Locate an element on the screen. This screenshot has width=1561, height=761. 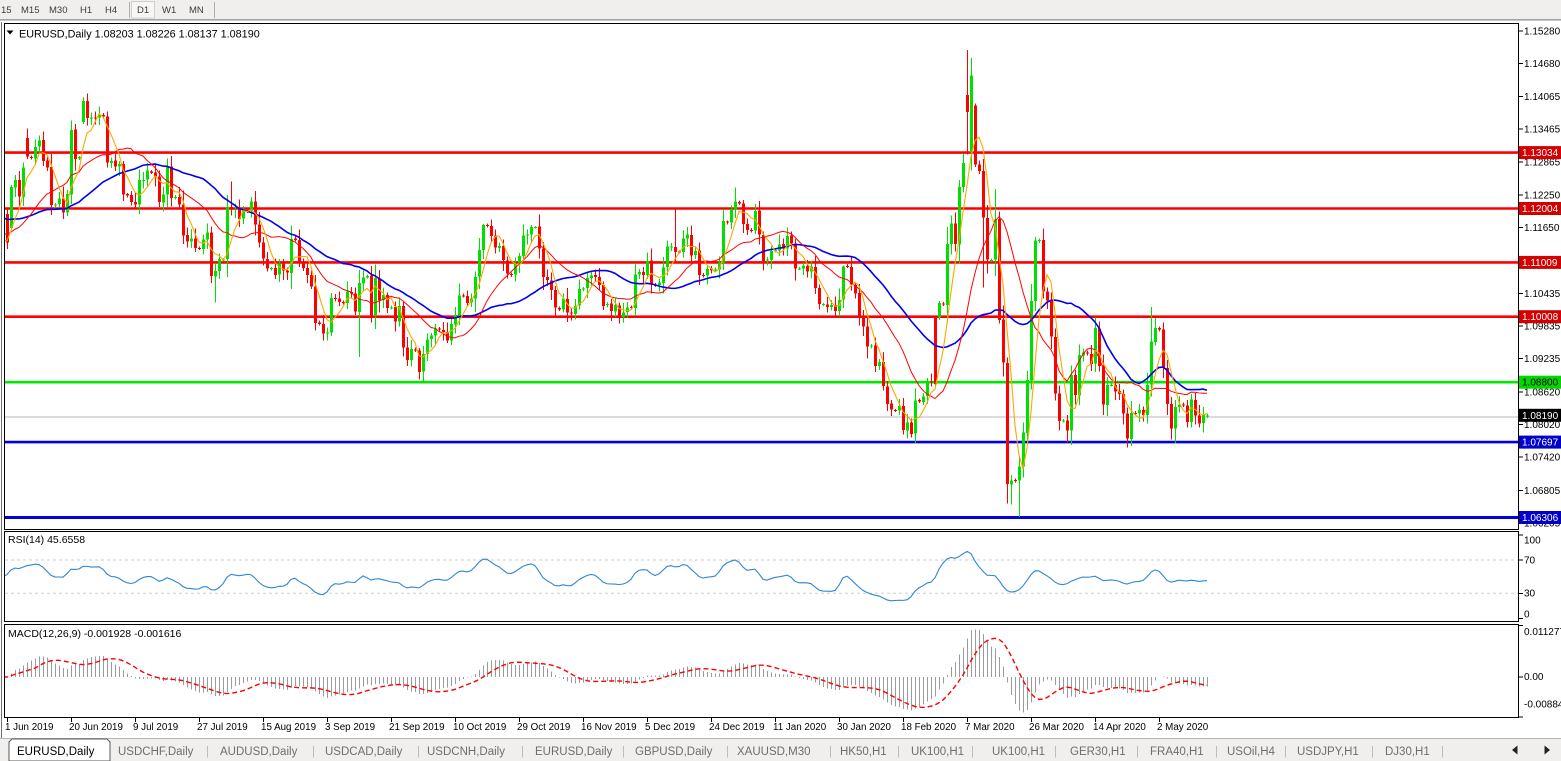
svg-text: 1.06805 is located at coordinates (1542, 491).